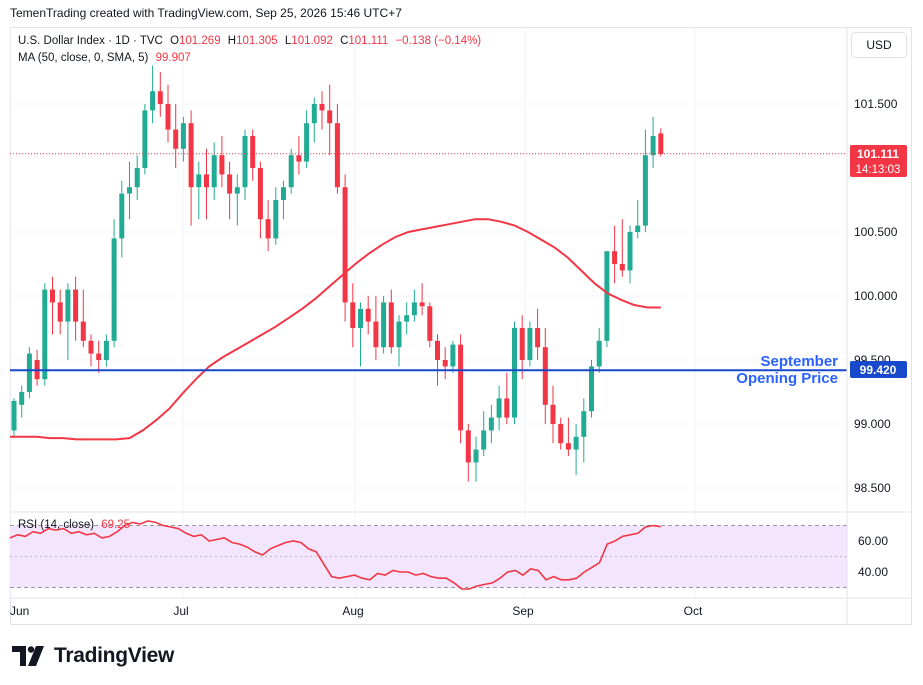 Image resolution: width=923 pixels, height=685 pixels. What do you see at coordinates (114, 655) in the screenshot?
I see `tradingview-wordmark: TradingView` at bounding box center [114, 655].